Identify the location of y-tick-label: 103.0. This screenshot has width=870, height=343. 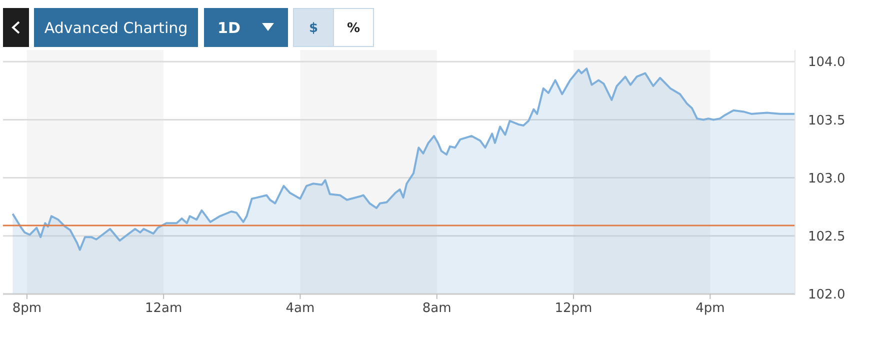
(827, 178).